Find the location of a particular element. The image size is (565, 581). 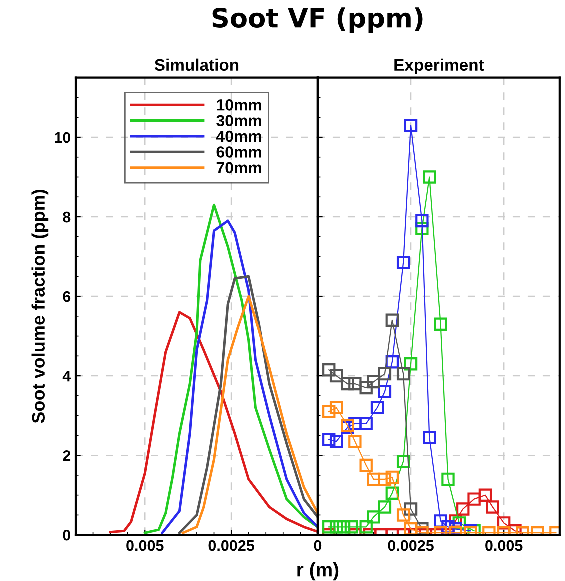

y-tick-label: 8 is located at coordinates (67, 217).